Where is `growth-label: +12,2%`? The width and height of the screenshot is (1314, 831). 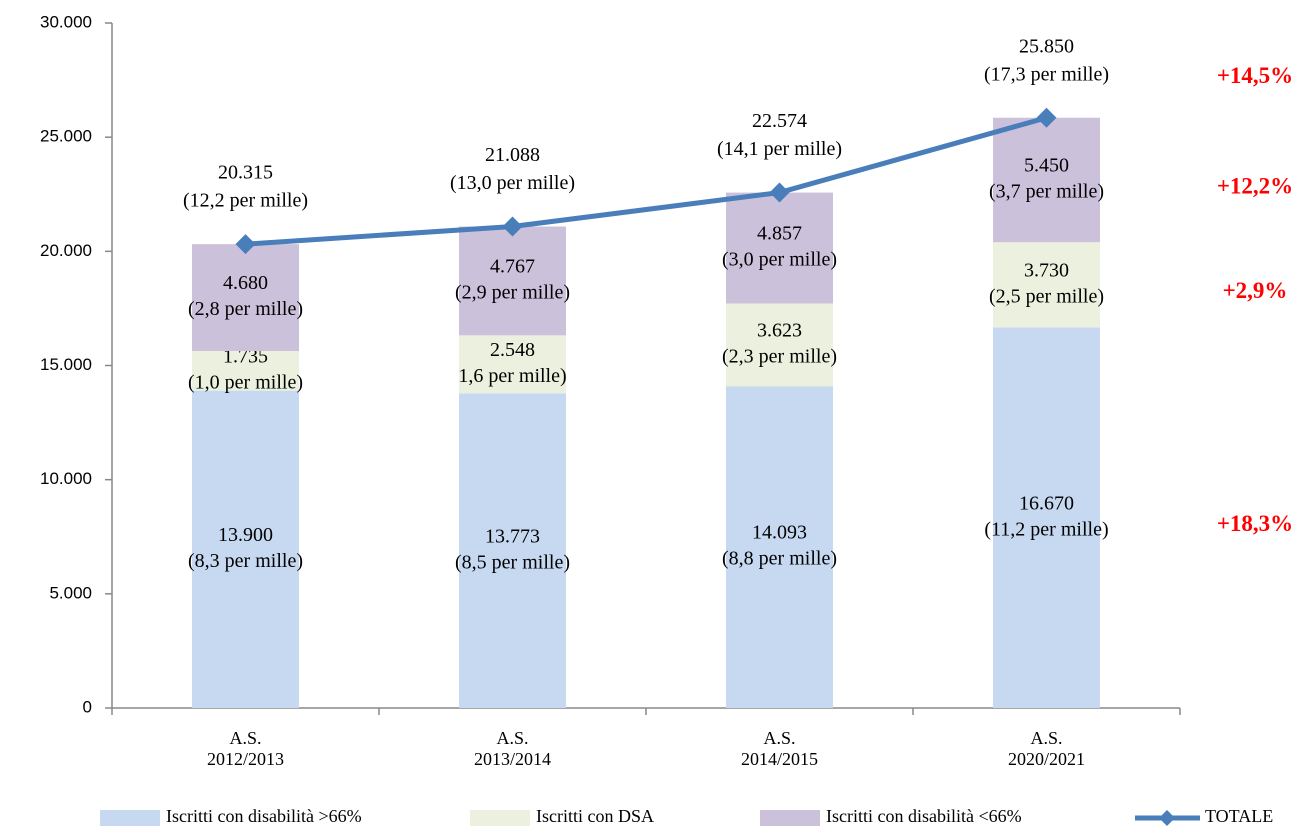 growth-label: +12,2% is located at coordinates (1255, 185).